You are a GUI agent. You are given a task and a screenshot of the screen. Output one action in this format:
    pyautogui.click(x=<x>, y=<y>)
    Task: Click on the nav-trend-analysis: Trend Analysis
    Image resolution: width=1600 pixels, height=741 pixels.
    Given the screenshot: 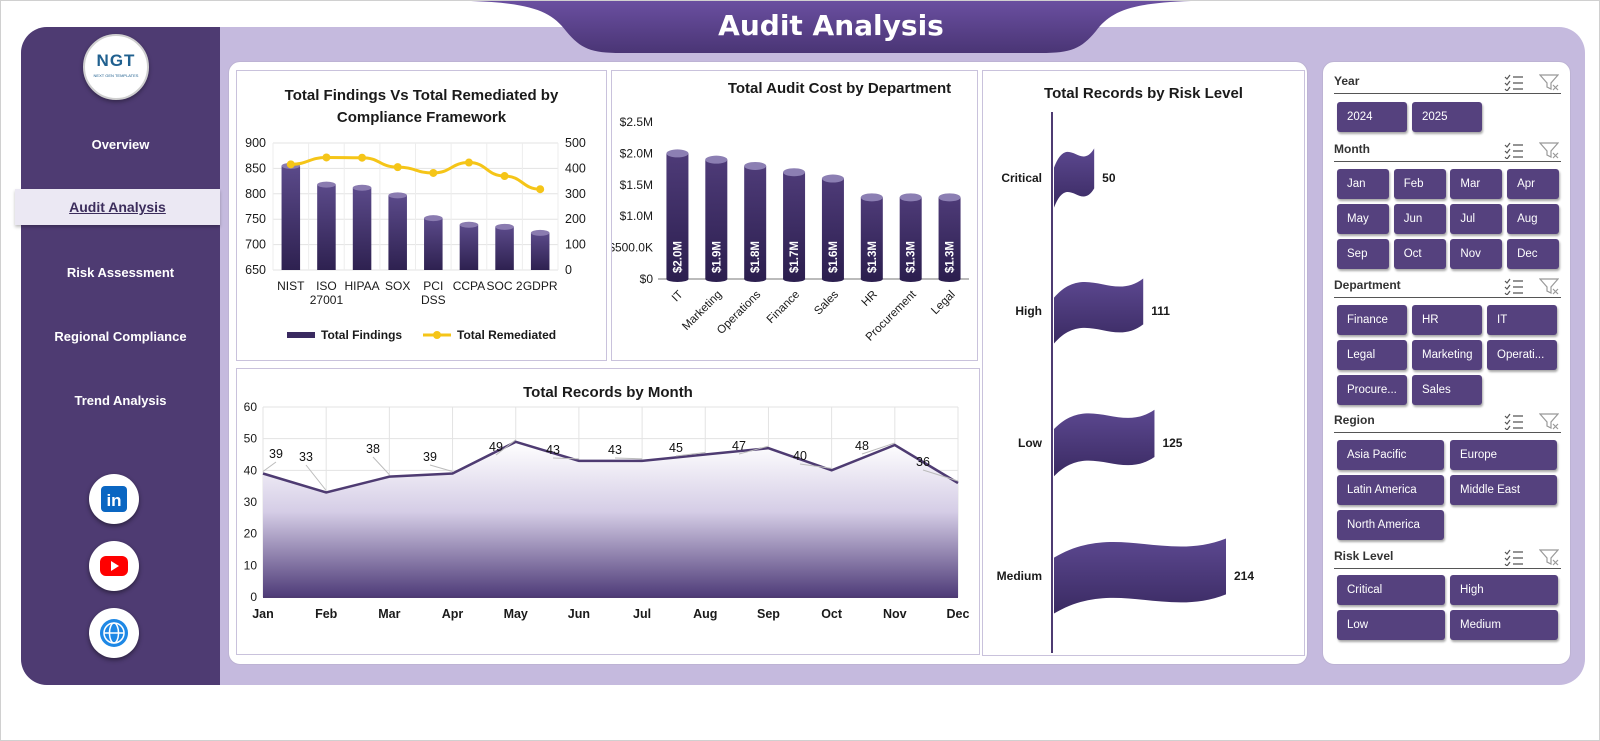 What is the action you would take?
    pyautogui.click(x=120, y=400)
    